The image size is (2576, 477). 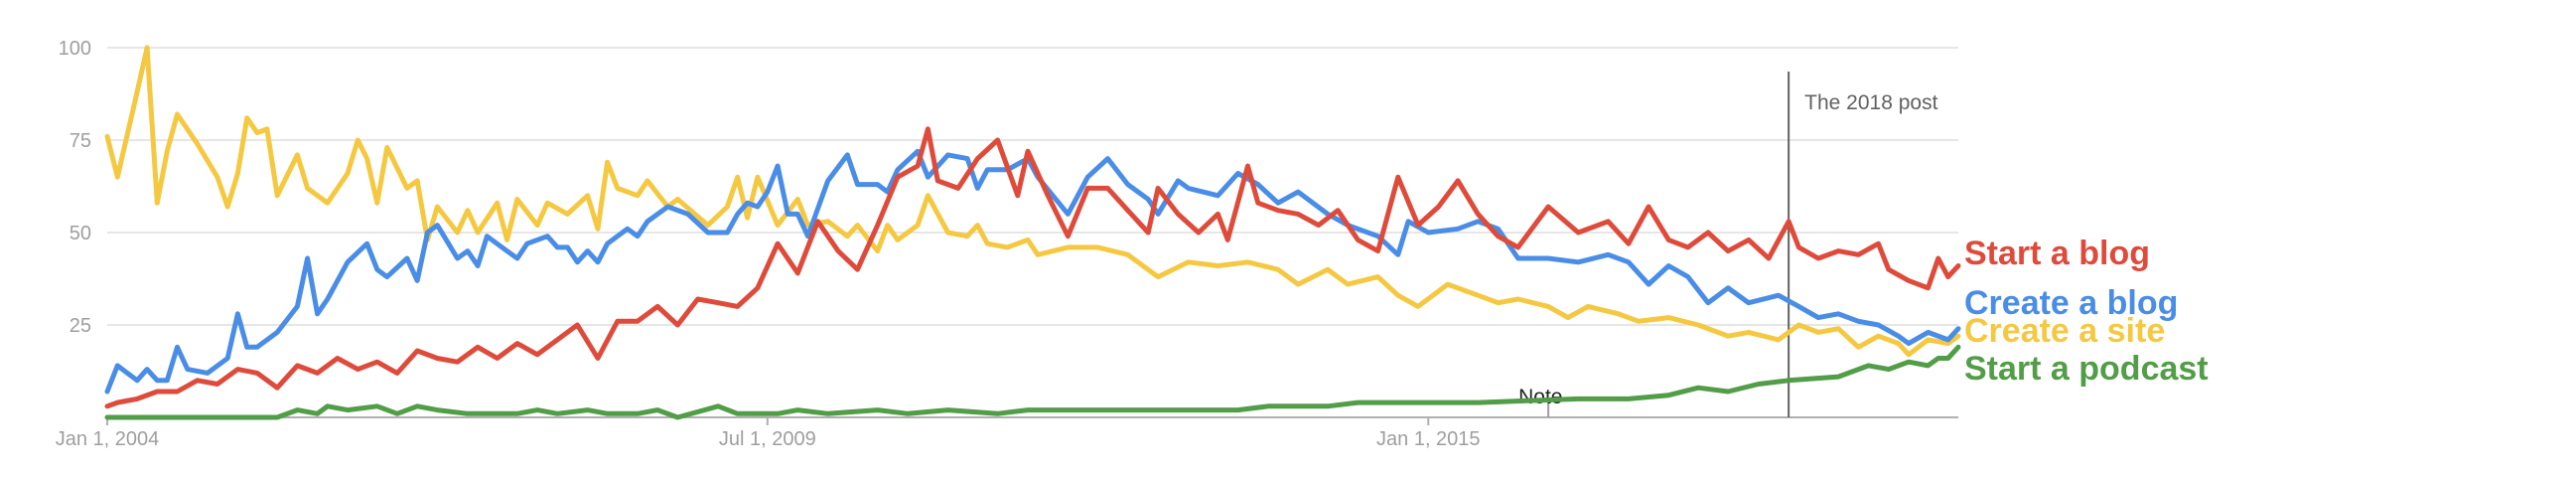 What do you see at coordinates (108, 439) in the screenshot?
I see `x-tick-label-0: Jan 1, 2004` at bounding box center [108, 439].